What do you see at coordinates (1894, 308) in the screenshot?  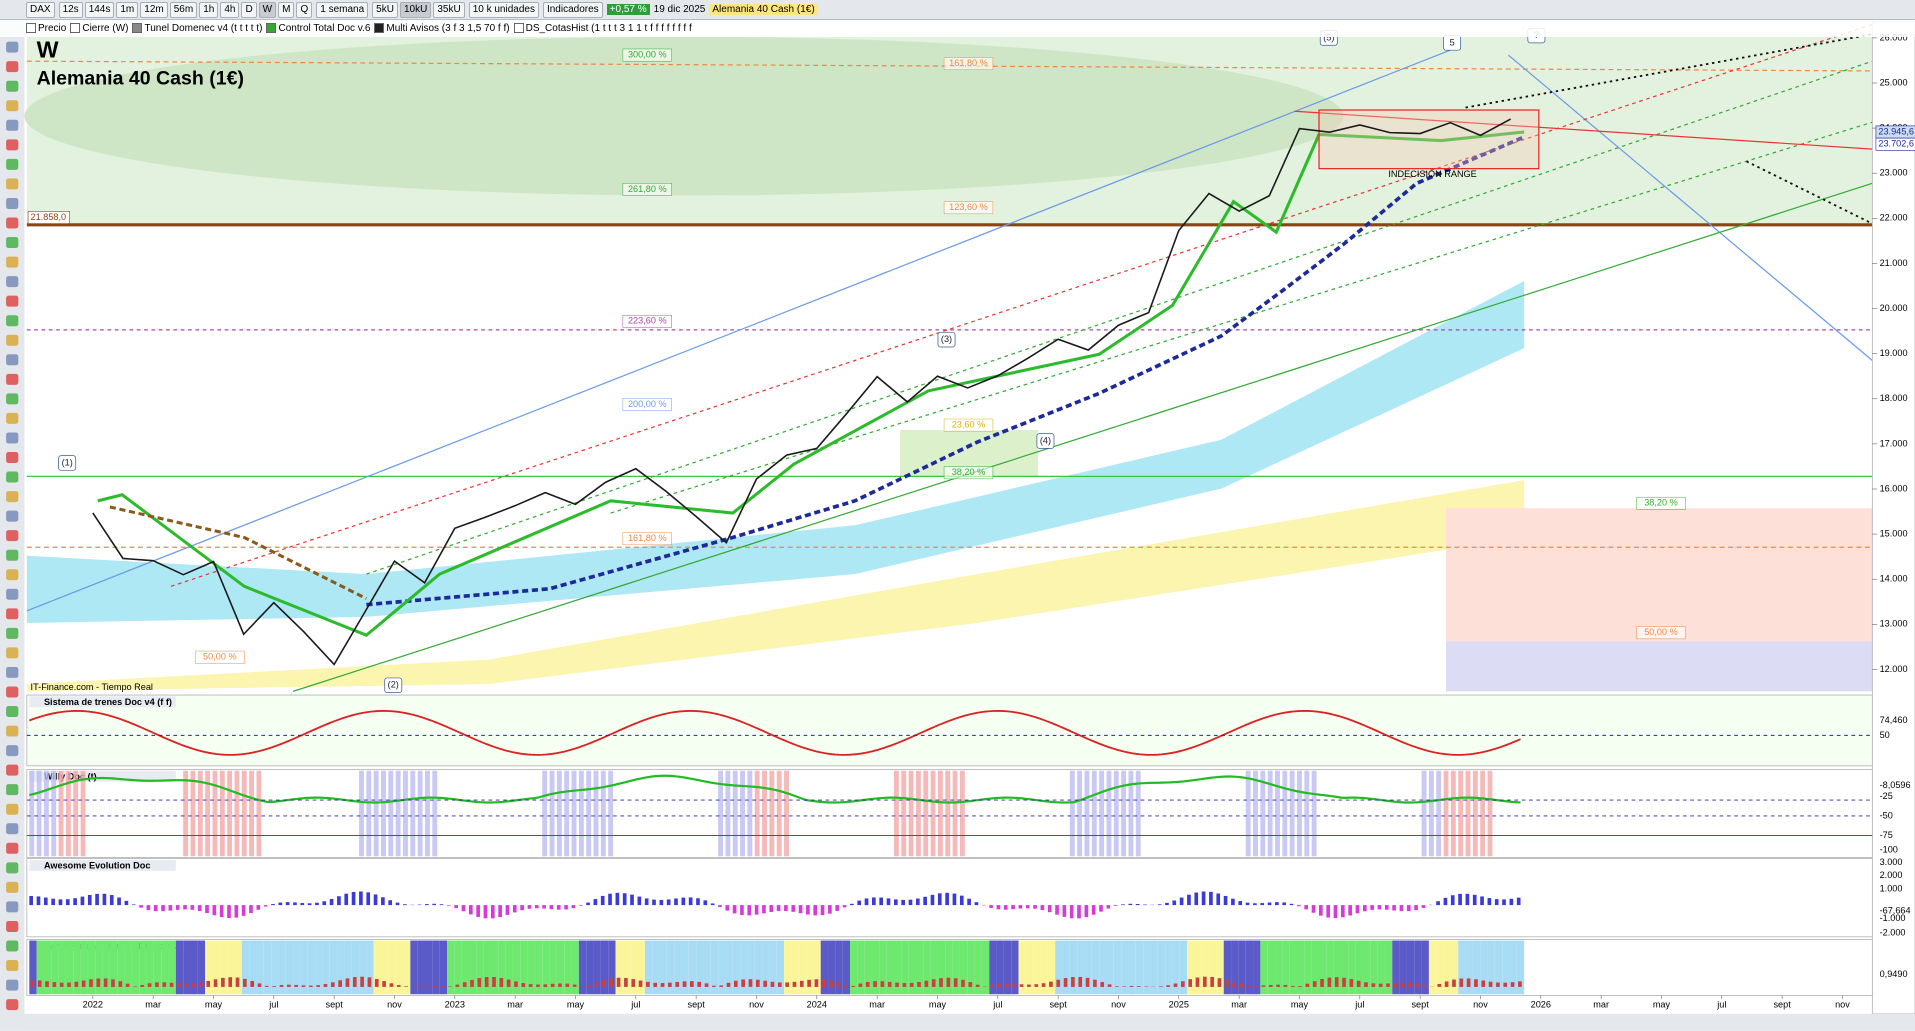 I see `y-tick-label: 20.000` at bounding box center [1894, 308].